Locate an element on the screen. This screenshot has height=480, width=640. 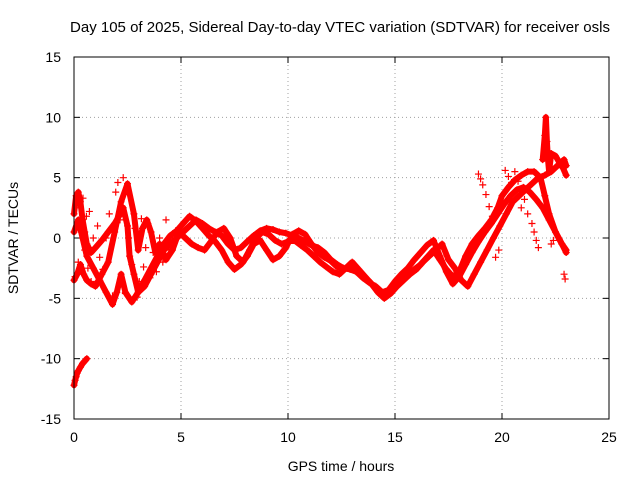
y-tick-label: 15 is located at coordinates (53, 57).